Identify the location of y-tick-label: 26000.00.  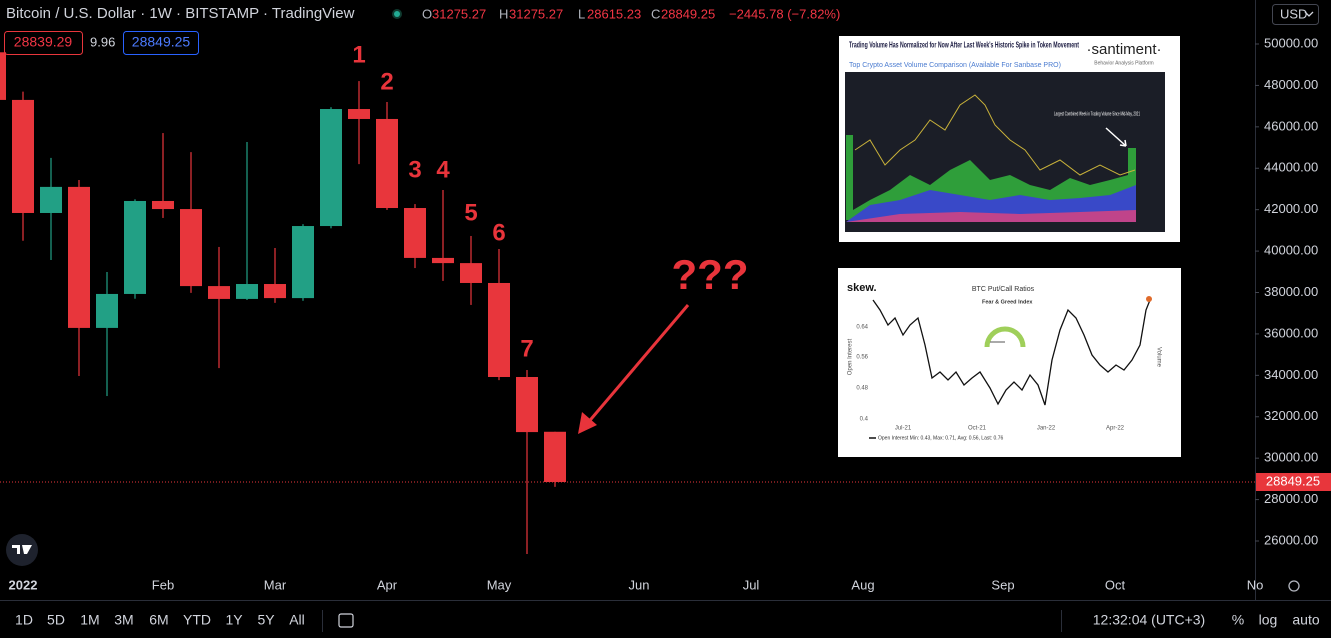
(1291, 539).